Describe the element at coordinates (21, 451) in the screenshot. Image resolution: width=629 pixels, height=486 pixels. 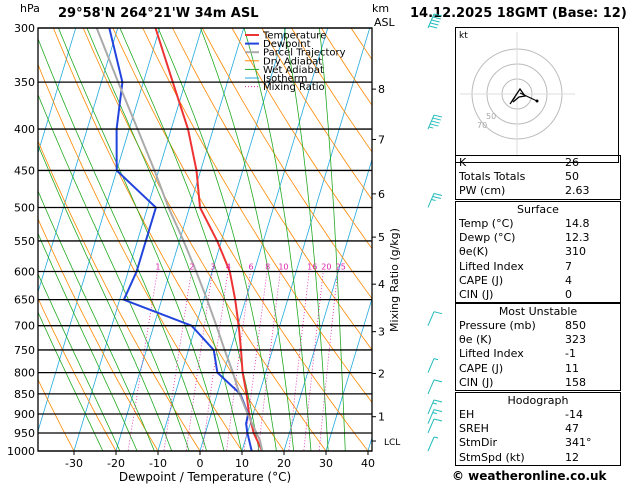
I see `pressure-tick-label: 1000` at that location.